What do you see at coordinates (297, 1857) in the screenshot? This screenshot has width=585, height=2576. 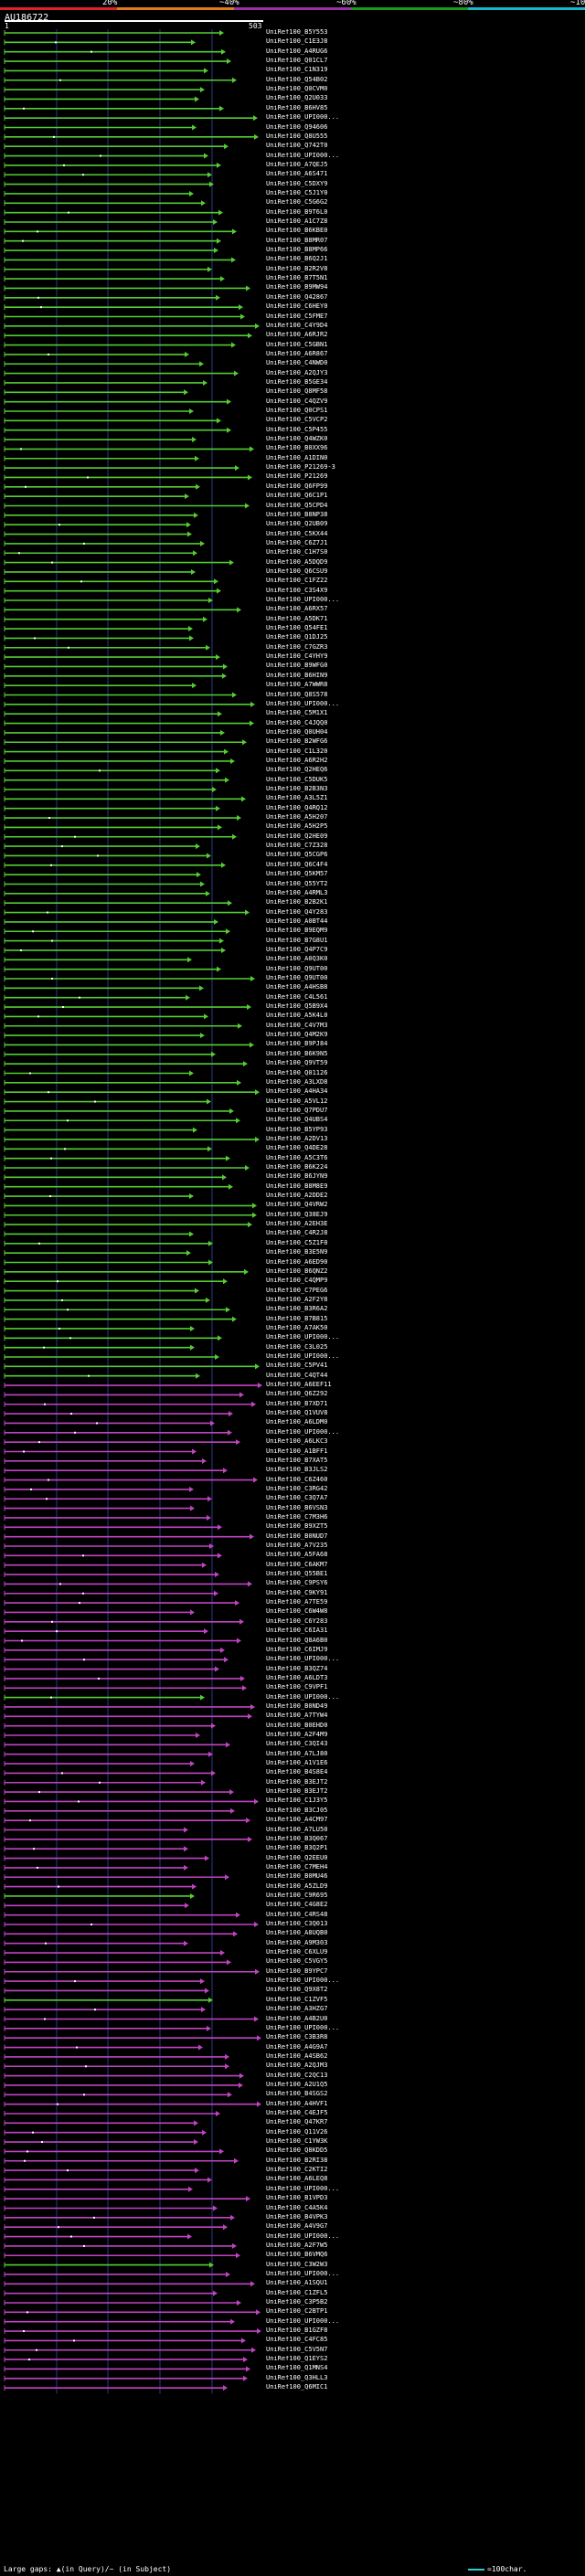 I see `hit-label: UniRef100_Q2EEU0` at bounding box center [297, 1857].